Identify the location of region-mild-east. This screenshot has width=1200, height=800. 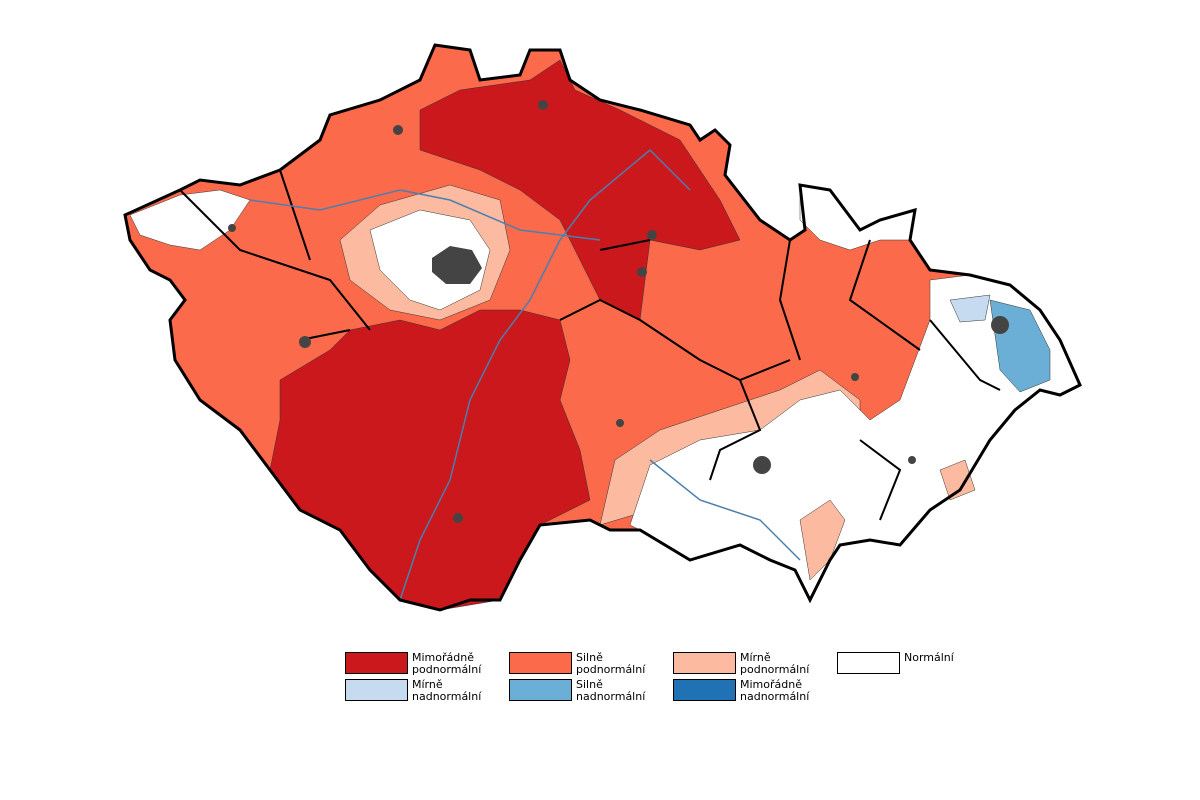
(957, 480).